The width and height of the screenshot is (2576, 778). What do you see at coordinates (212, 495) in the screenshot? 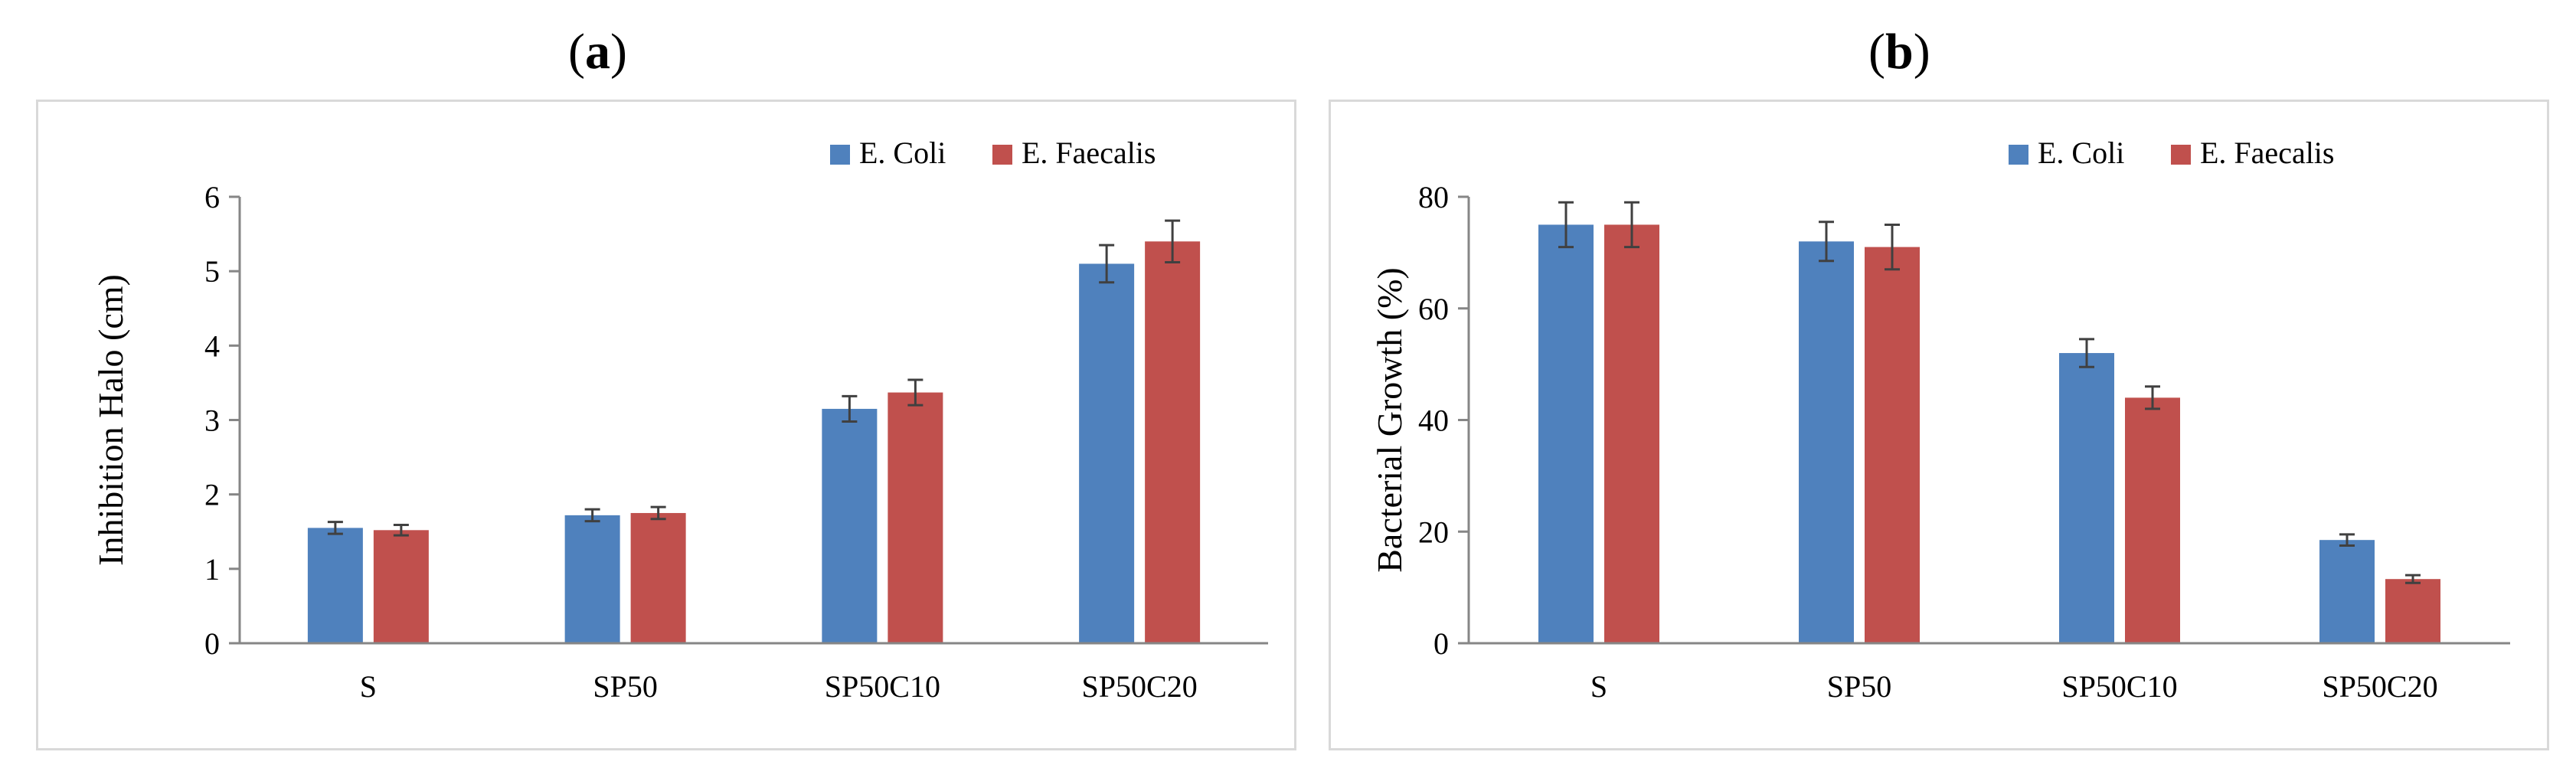
I see `y-tick-label: 2` at bounding box center [212, 495].